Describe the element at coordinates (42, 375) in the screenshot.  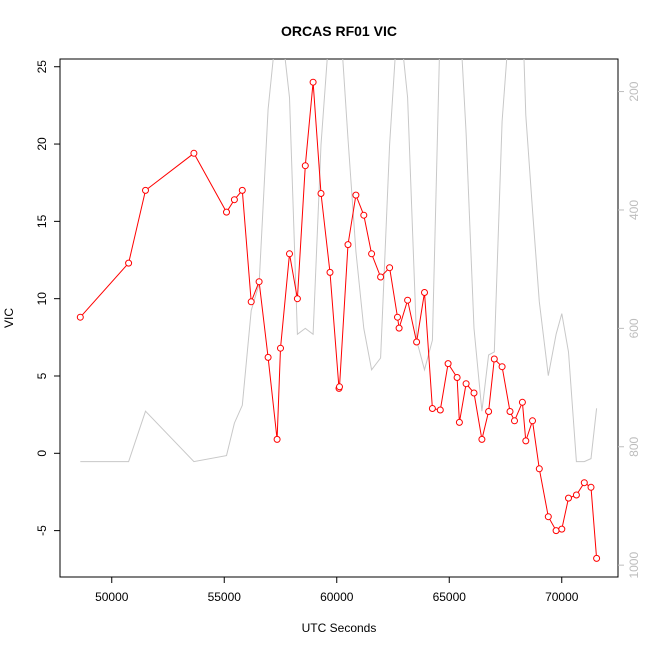
I see `y-tick-label: 5` at that location.